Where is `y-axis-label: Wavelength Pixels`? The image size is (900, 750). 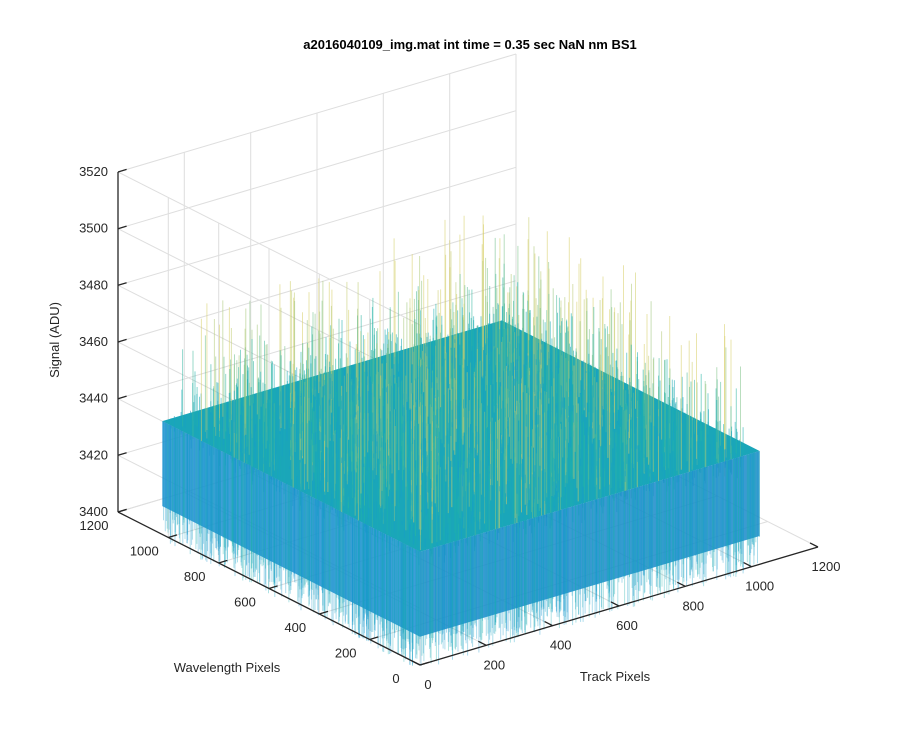
y-axis-label: Wavelength Pixels is located at coordinates (227, 667).